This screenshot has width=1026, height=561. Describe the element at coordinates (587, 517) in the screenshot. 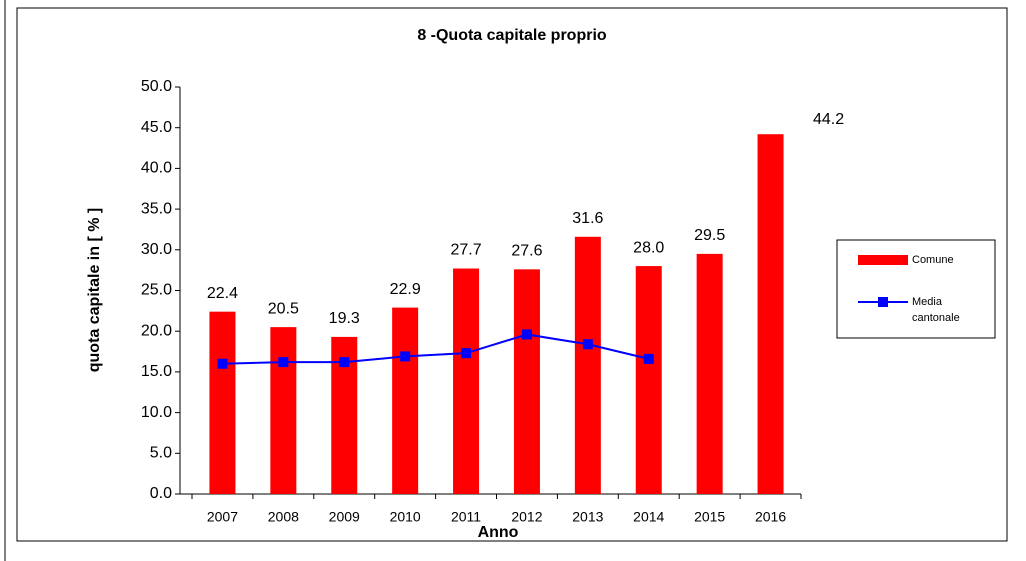

I see `x-tick-label: 2013` at that location.